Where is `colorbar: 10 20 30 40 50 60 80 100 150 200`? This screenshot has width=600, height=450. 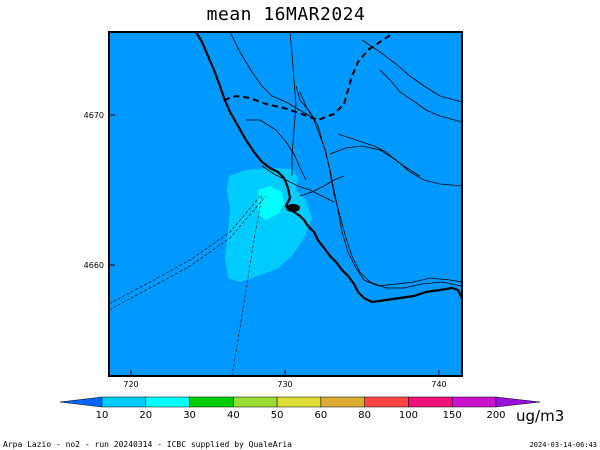 colorbar: 10 20 30 40 50 60 80 100 150 200 is located at coordinates (300, 408).